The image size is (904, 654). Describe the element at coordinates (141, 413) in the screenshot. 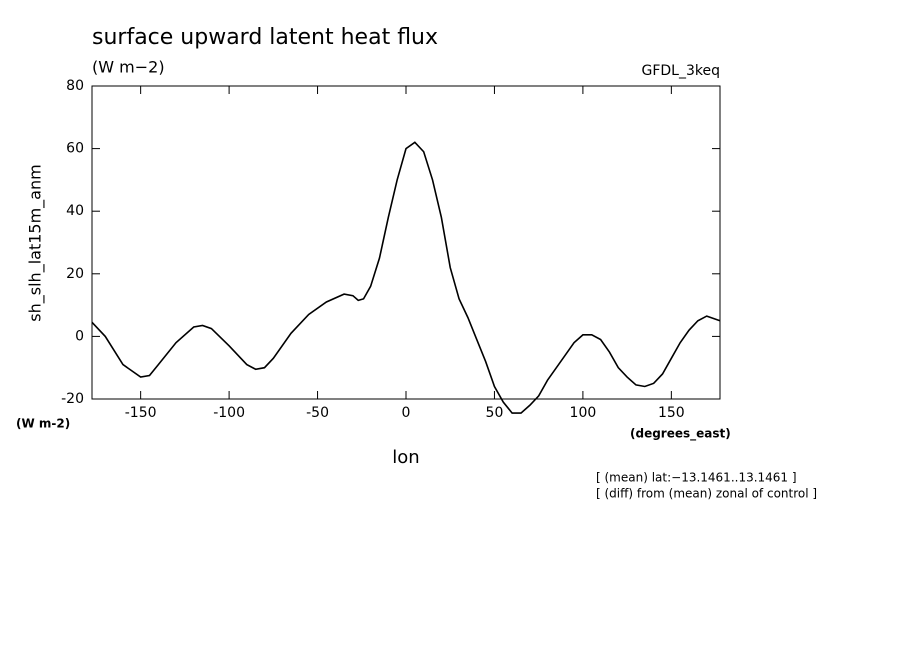

I see `x-tick-label: -150` at that location.